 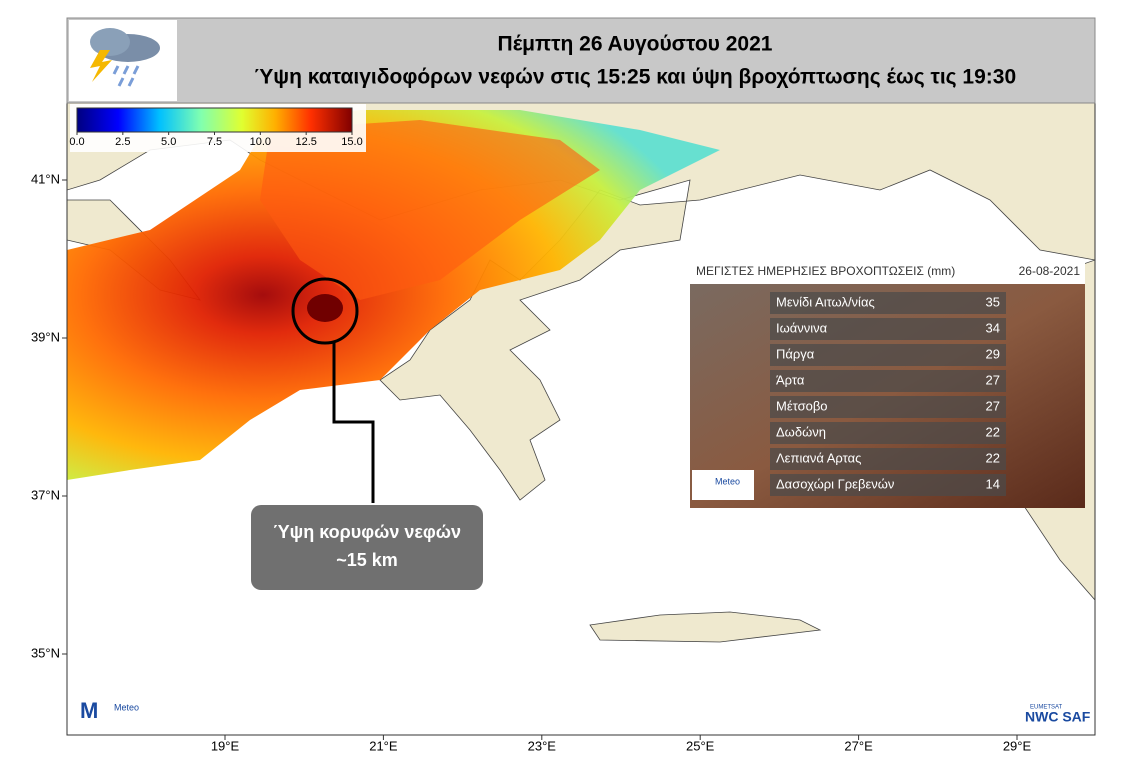 I want to click on precipitation-max, so click(x=325, y=308).